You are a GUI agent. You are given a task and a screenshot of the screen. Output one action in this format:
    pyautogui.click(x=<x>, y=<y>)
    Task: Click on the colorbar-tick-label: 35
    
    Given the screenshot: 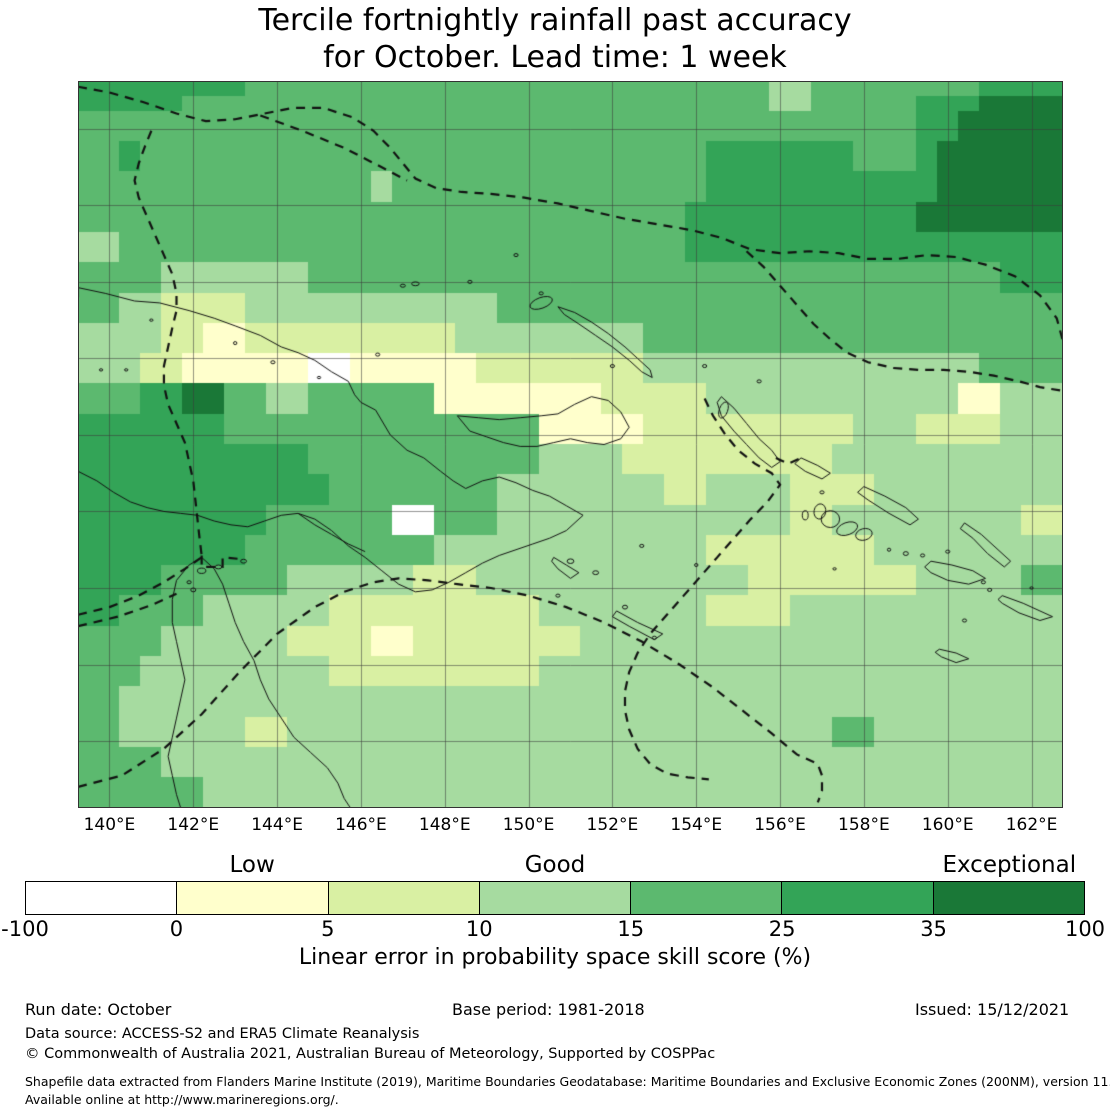 What is the action you would take?
    pyautogui.click(x=933, y=929)
    